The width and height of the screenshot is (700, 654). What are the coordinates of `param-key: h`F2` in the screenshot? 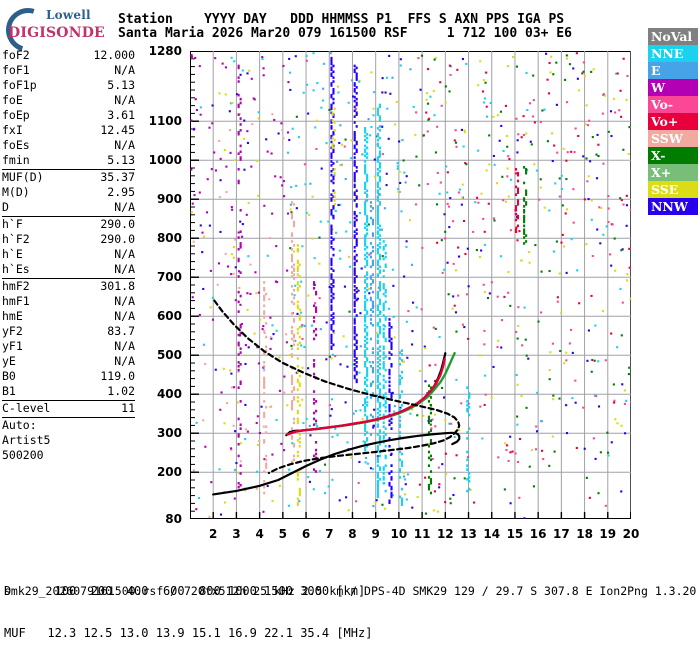 It's located at (16, 239).